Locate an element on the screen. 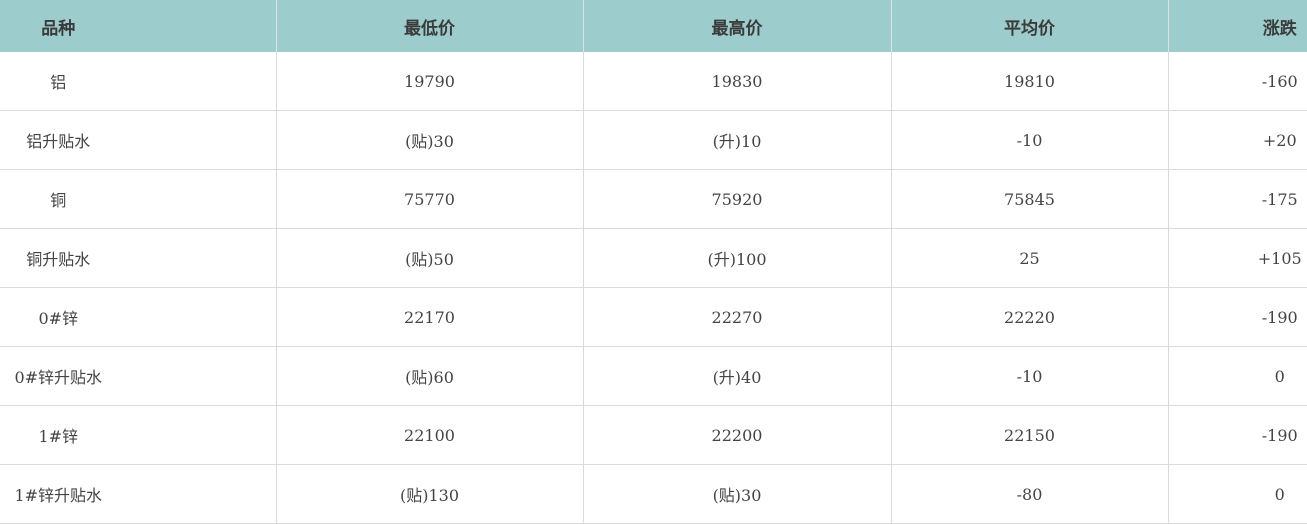  cell-variety: 1#锌升贴水 is located at coordinates (138, 494).